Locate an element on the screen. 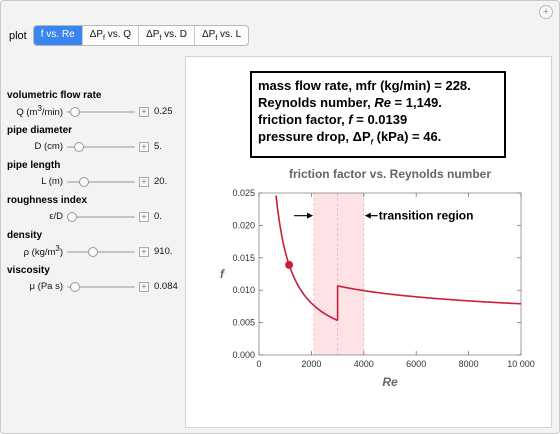  control-value: 0.25 is located at coordinates (163, 111).